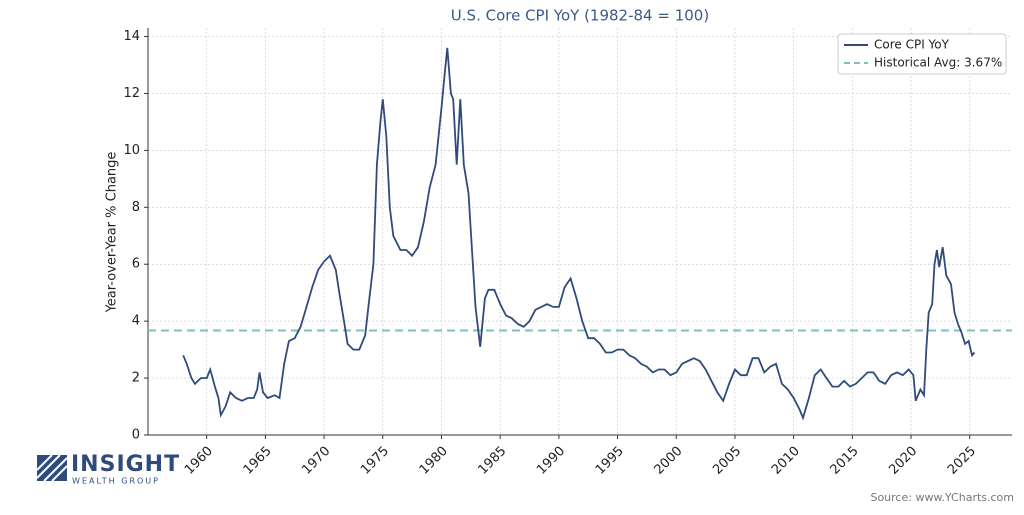 The height and width of the screenshot is (515, 1024). I want to click on legend-label: Historical Avg: 3.67%, so click(938, 63).